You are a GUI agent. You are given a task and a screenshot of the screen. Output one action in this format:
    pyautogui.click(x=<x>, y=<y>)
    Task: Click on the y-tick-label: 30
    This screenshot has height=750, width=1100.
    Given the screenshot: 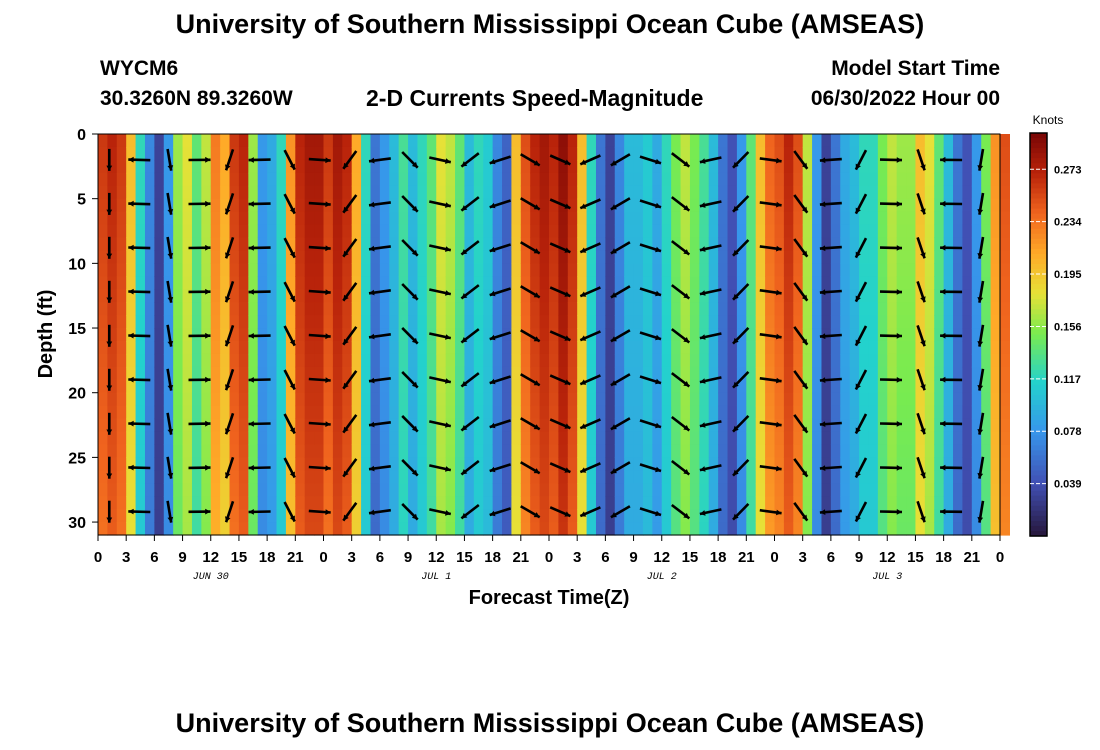 What is the action you would take?
    pyautogui.click(x=77, y=523)
    